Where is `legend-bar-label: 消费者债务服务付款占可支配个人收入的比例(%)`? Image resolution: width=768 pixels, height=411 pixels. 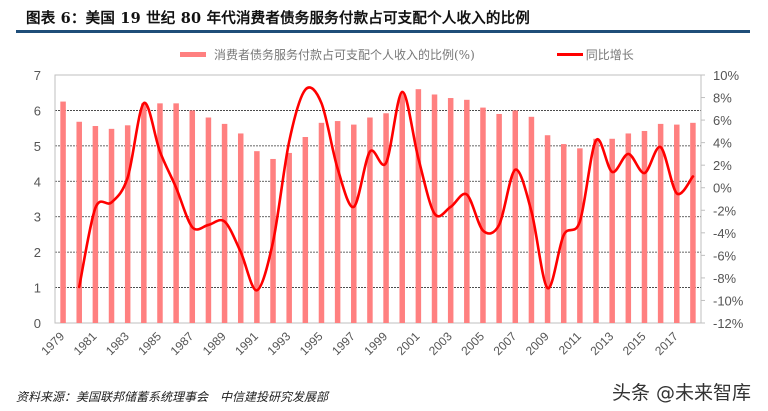
legend-bar-label: 消费者债务服务付款占可支配个人收入的比例(%) is located at coordinates (344, 55).